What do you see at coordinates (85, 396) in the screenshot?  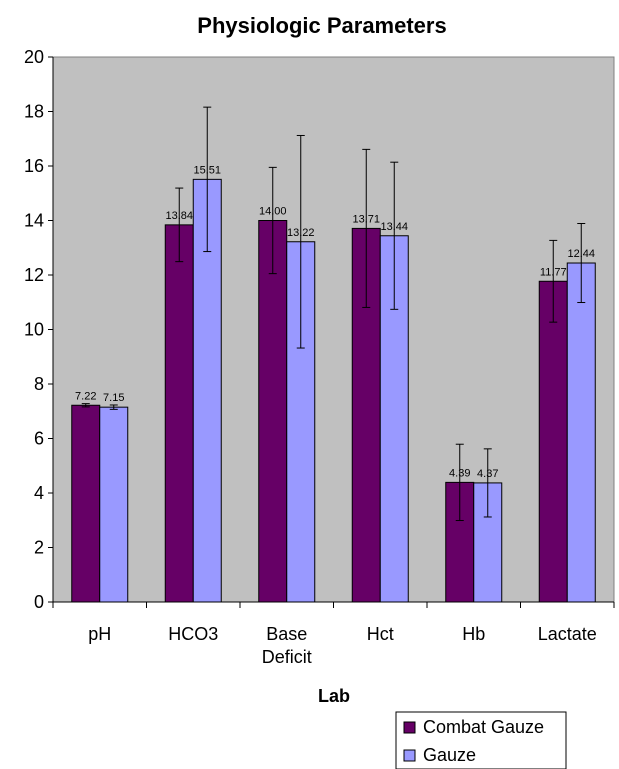 I see `data-label: 7.22` at bounding box center [85, 396].